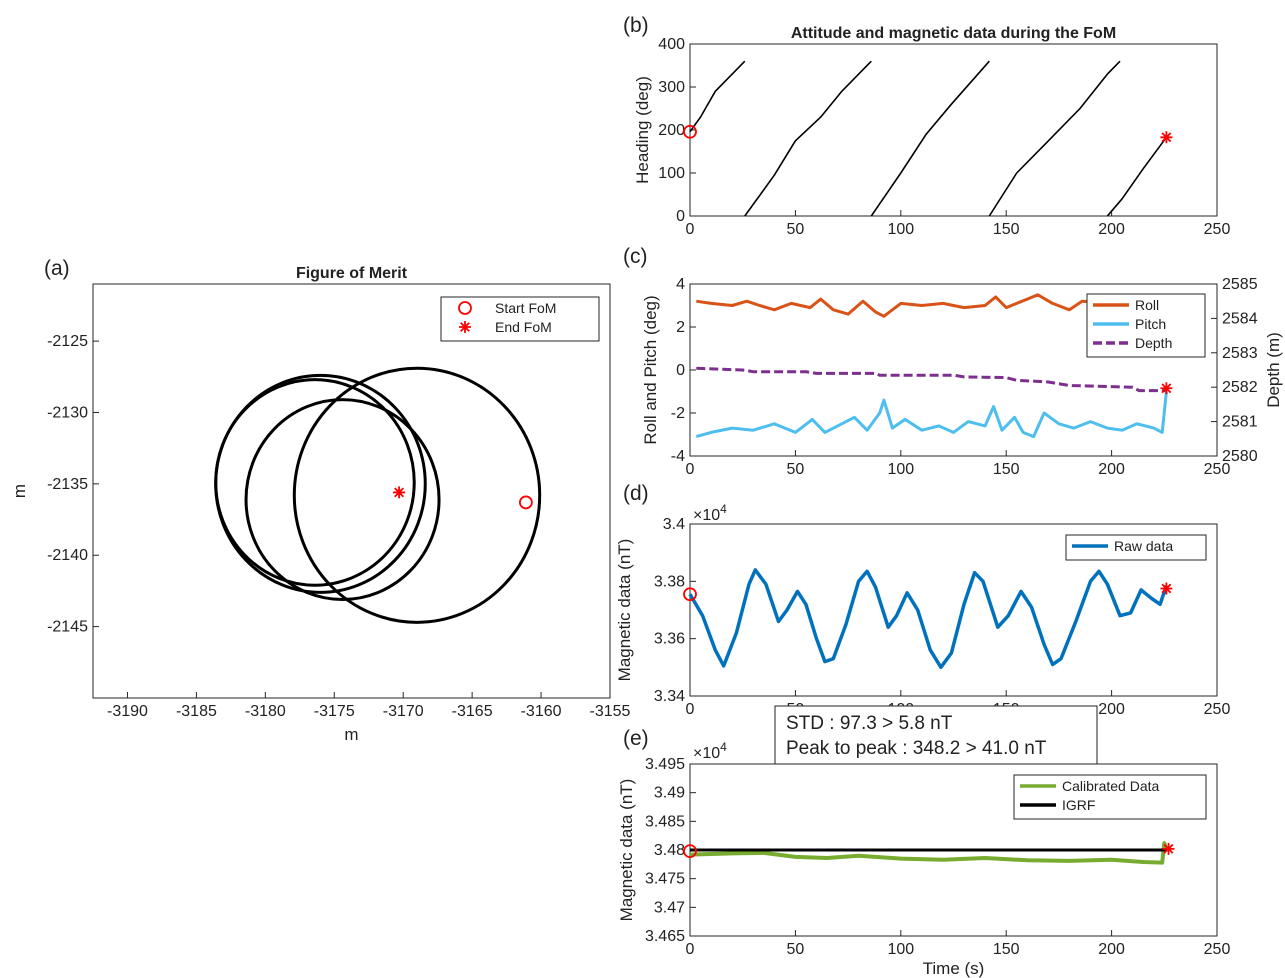 The width and height of the screenshot is (1285, 978). What do you see at coordinates (931, 305) in the screenshot?
I see `roll-line` at bounding box center [931, 305].